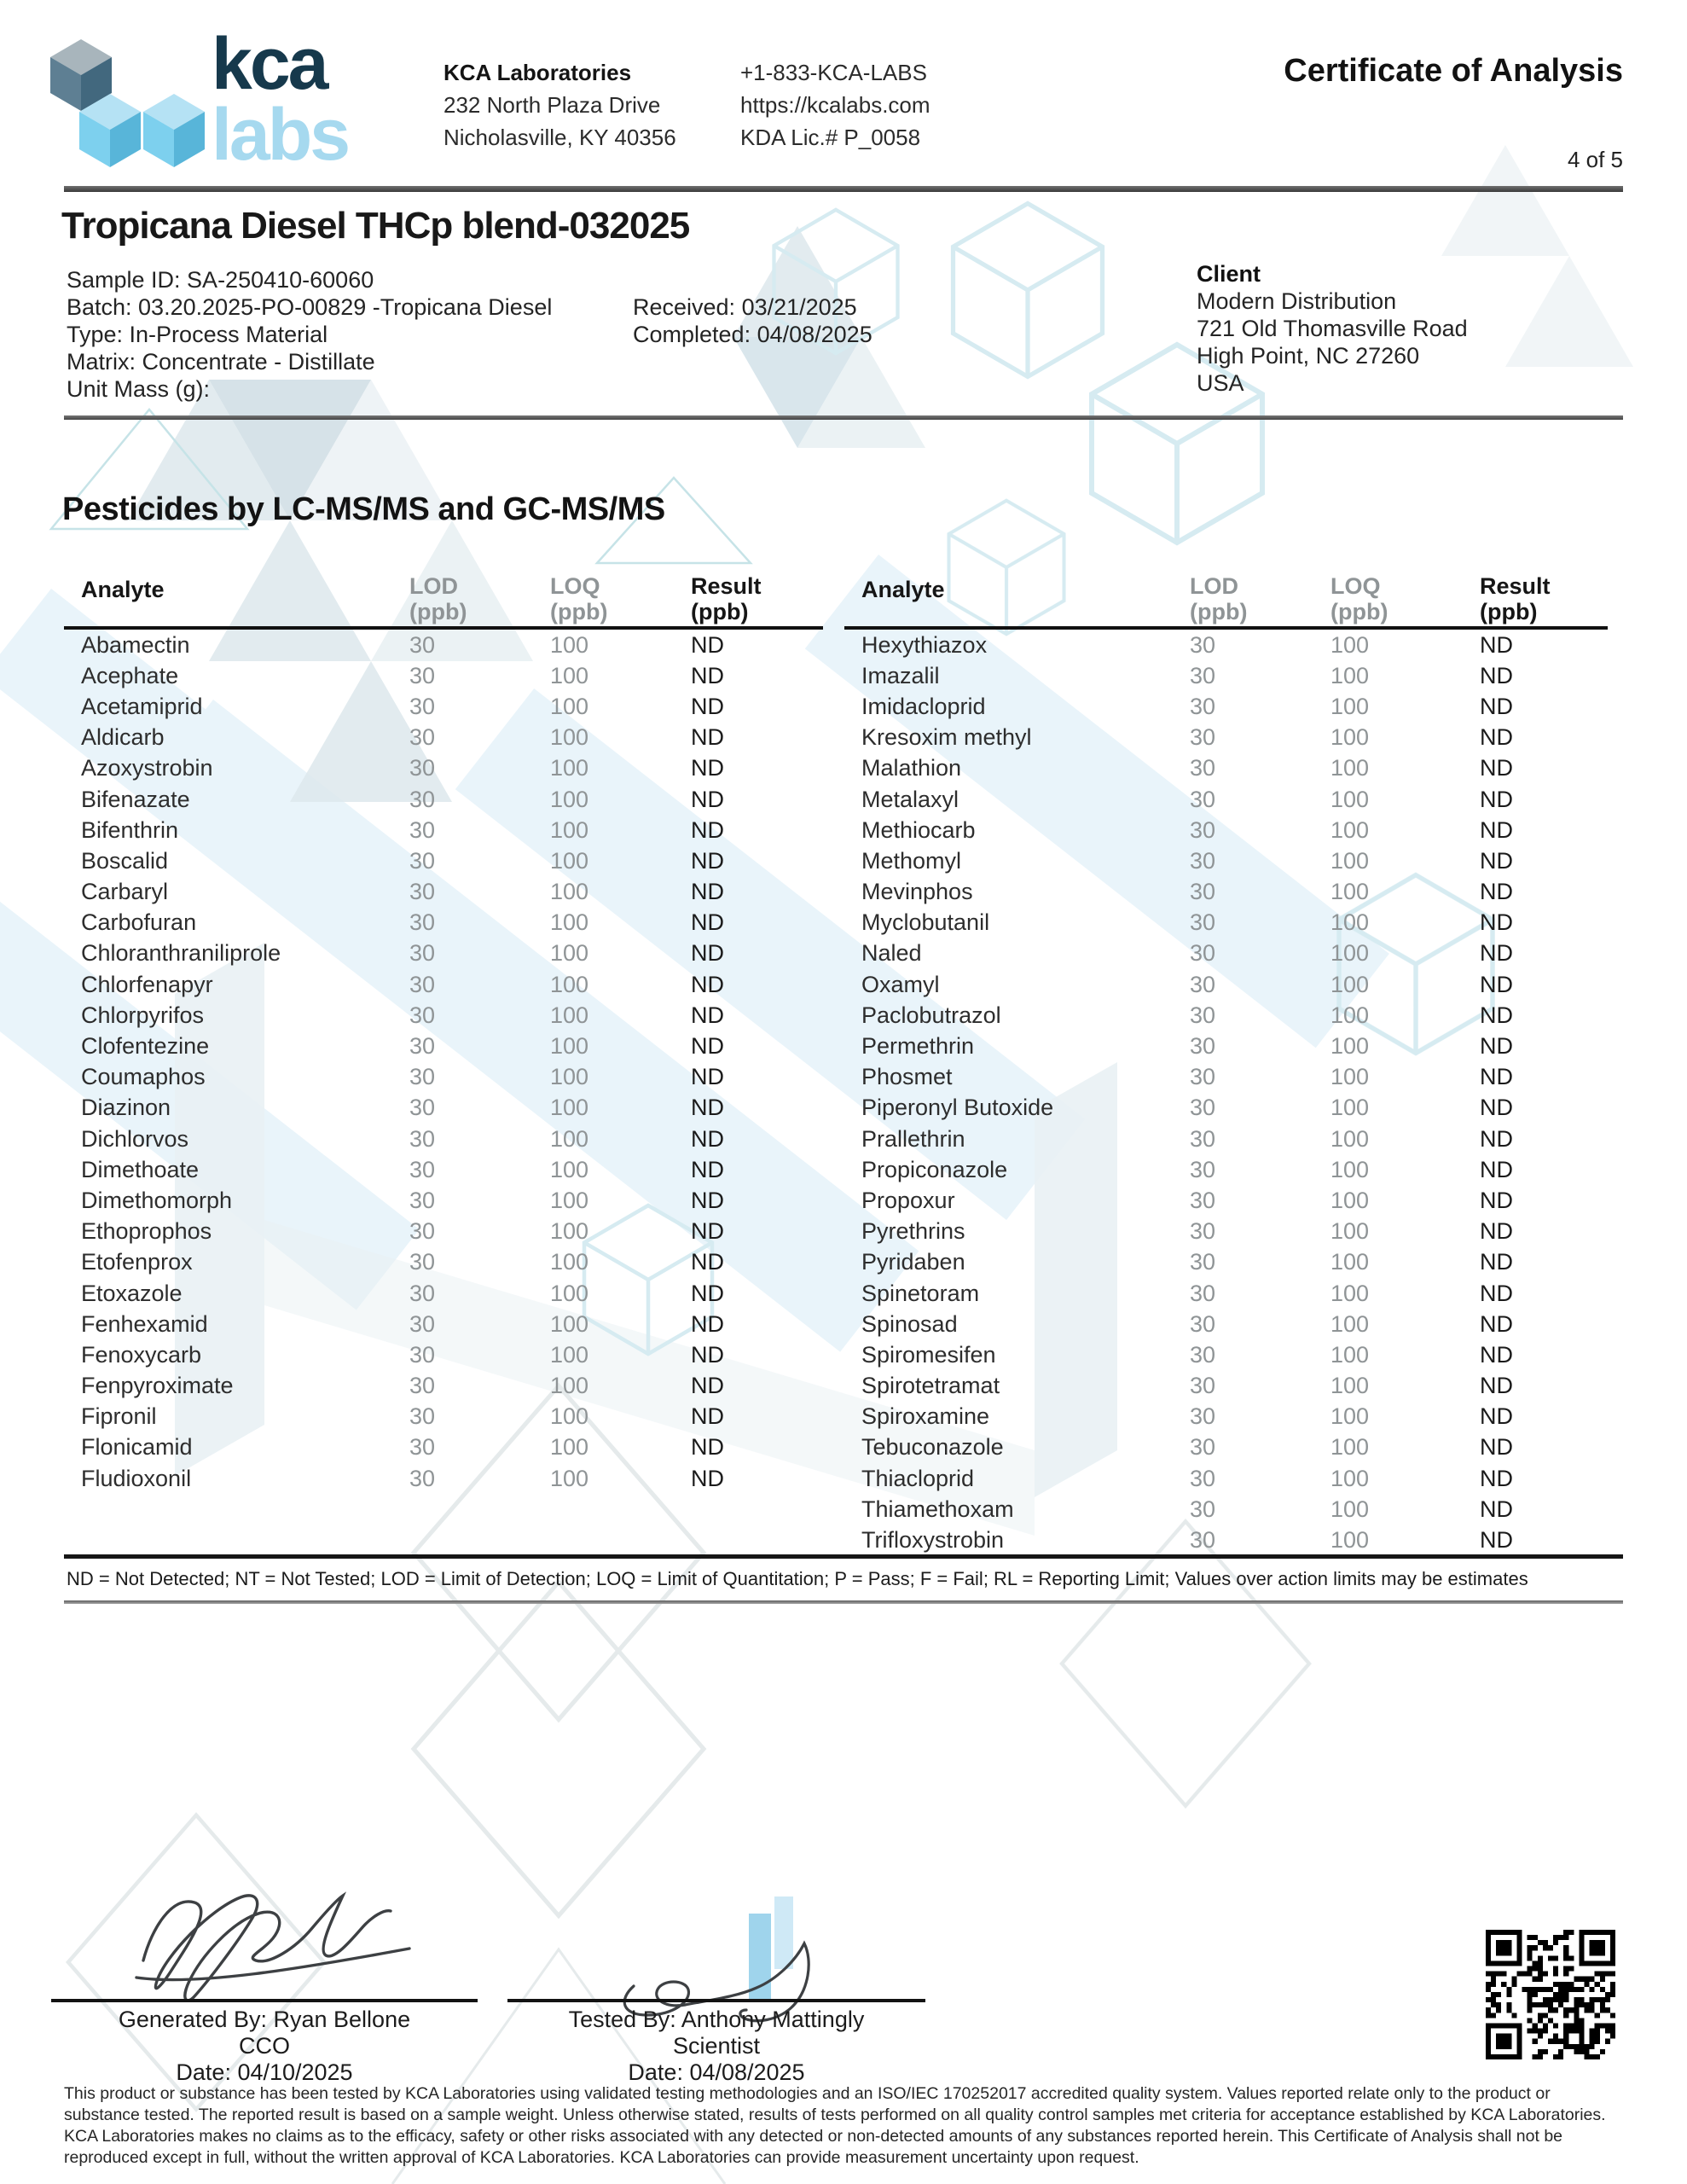 This screenshot has height=2184, width=1687. I want to click on analyte-name: Spinosad, so click(910, 1323).